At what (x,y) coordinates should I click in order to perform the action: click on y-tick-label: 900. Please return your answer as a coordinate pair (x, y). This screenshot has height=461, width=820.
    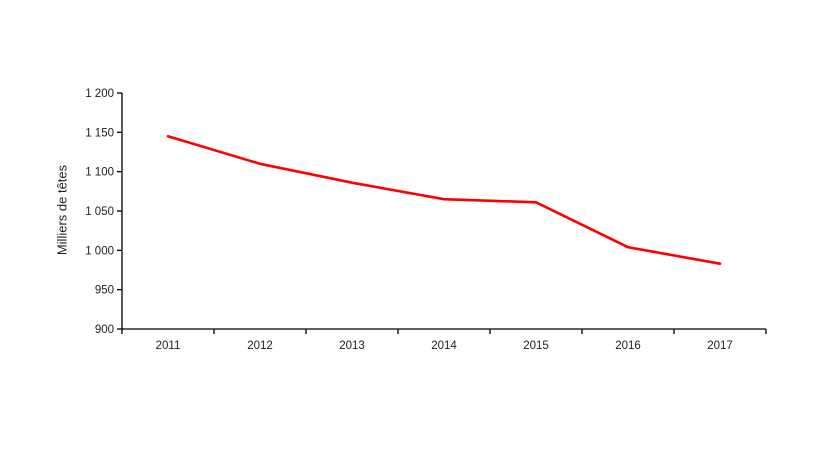
    Looking at the image, I should click on (104, 330).